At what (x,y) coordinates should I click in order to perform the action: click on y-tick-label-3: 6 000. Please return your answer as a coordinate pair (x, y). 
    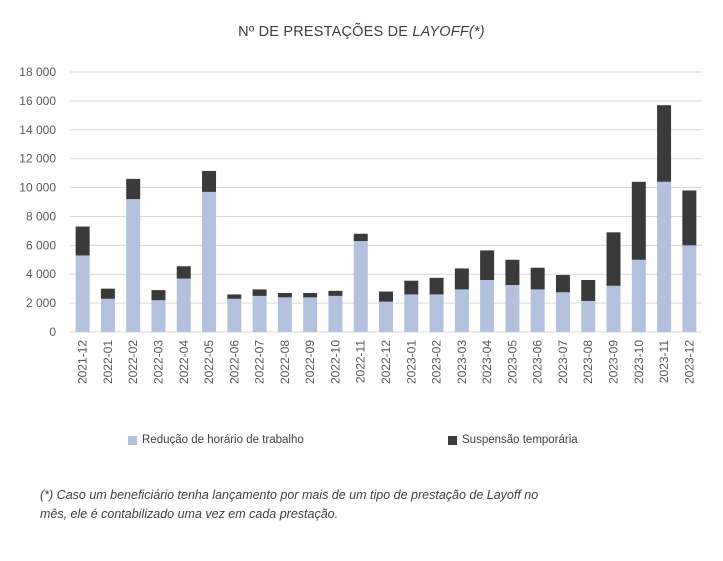
    Looking at the image, I should click on (41, 245).